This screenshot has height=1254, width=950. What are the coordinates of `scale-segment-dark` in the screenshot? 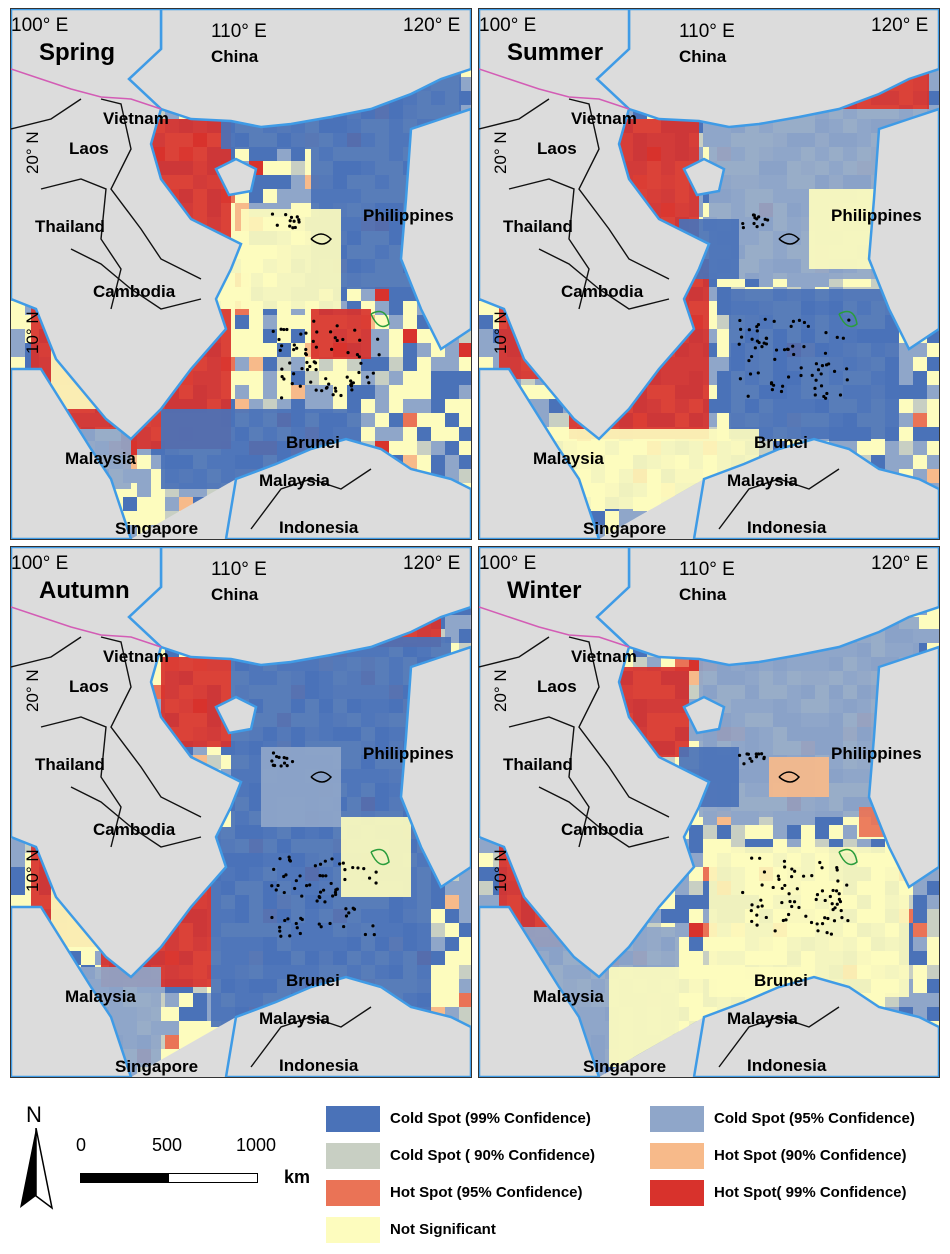 It's located at (125, 1178).